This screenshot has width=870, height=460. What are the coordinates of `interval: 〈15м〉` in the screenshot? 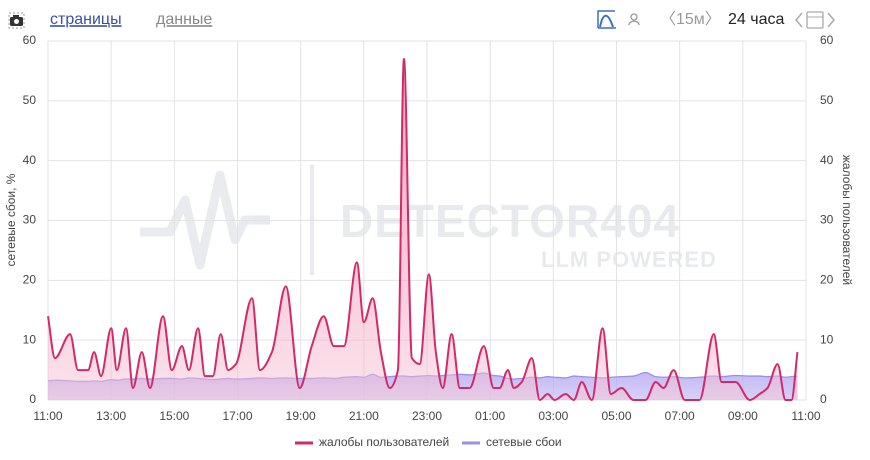 It's located at (690, 19).